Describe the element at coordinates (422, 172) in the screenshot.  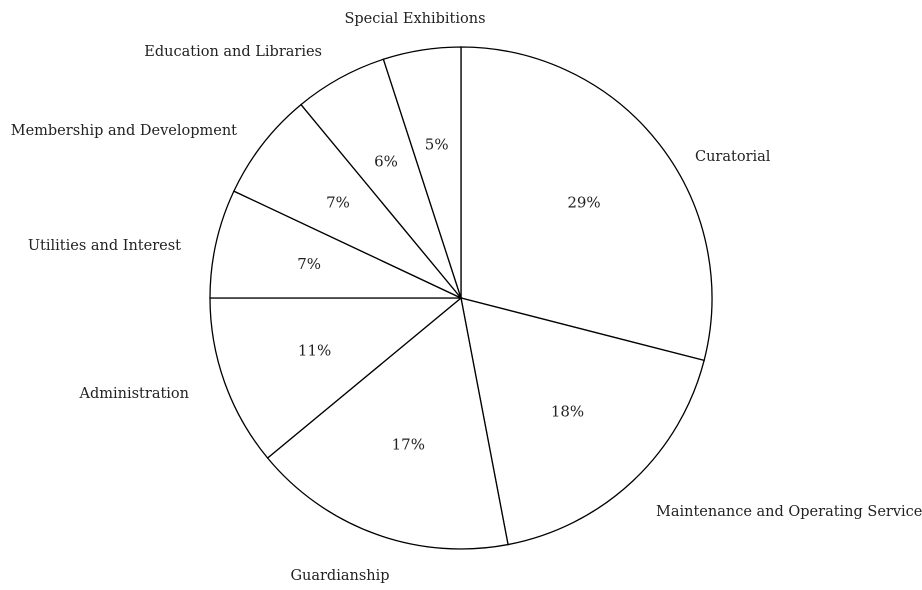
I see `pie-slice-special-exhibitions` at that location.